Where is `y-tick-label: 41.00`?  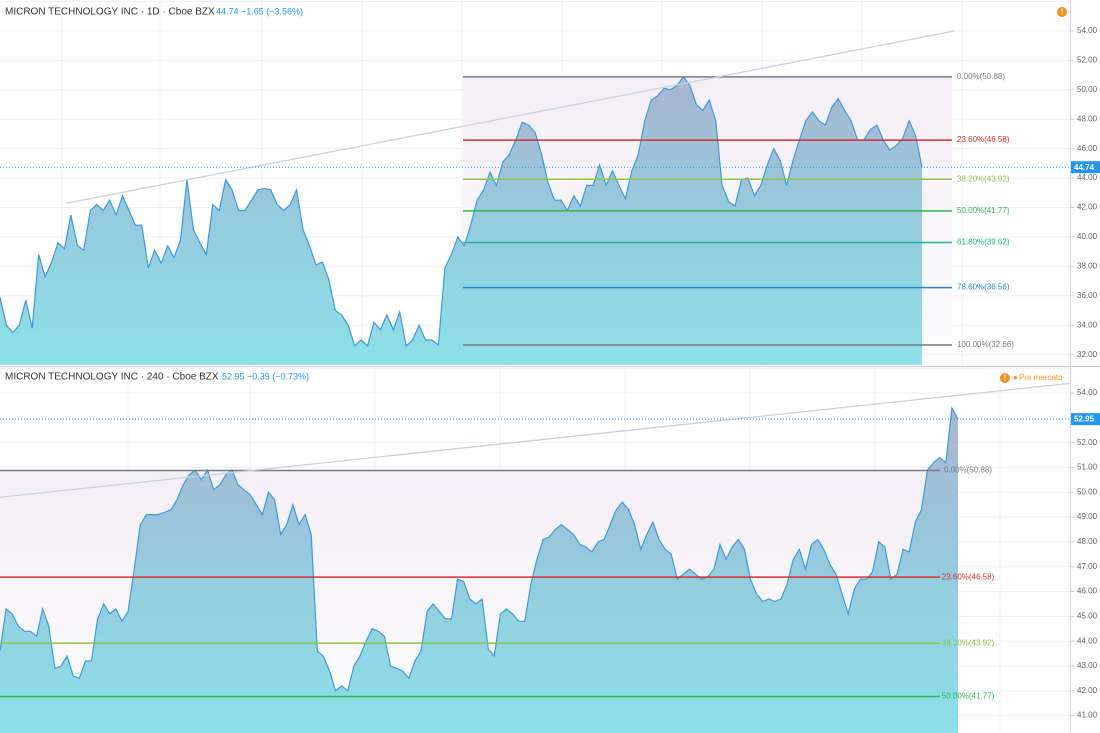 y-tick-label: 41.00 is located at coordinates (1087, 715).